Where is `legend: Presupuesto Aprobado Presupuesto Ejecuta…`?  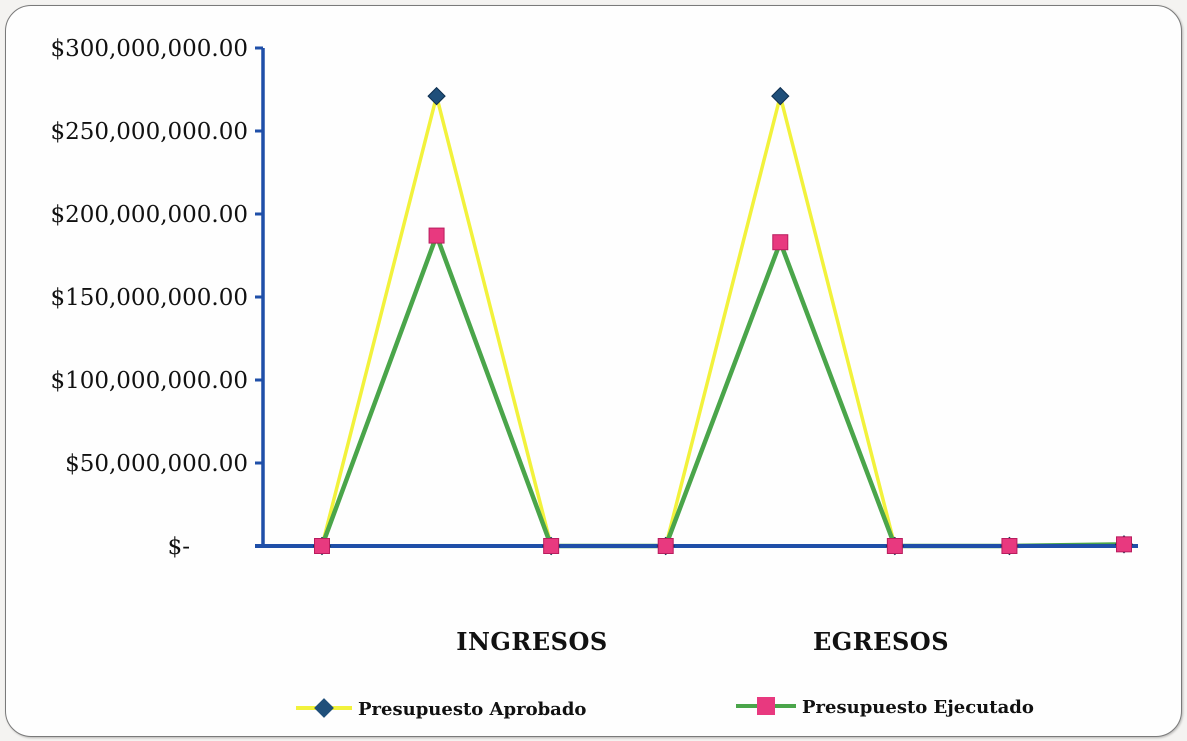 legend: Presupuesto Aprobado Presupuesto Ejecuta… is located at coordinates (665, 708).